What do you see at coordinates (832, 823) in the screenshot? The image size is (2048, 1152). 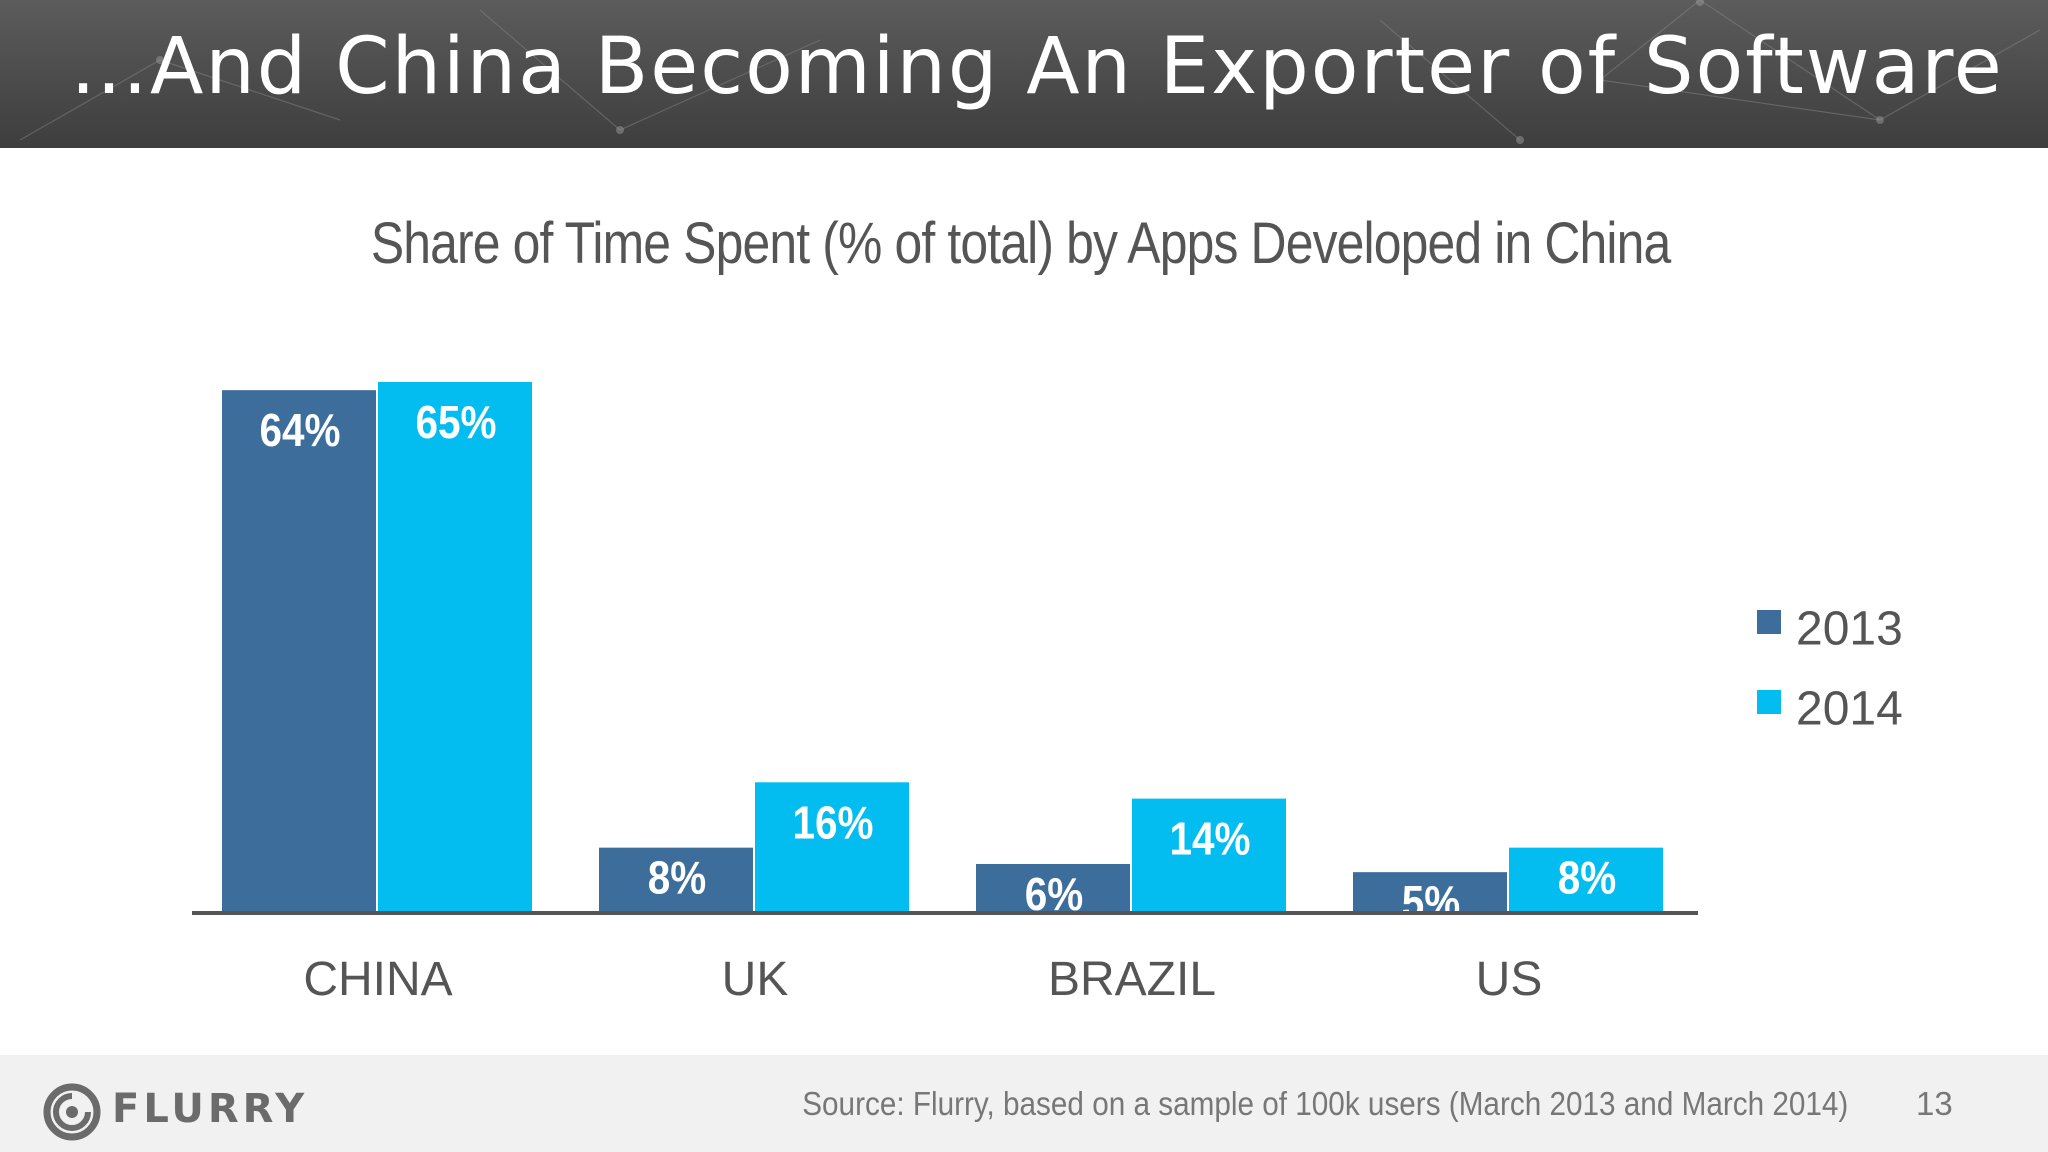 I see `data-label-uk-2014: 16%` at bounding box center [832, 823].